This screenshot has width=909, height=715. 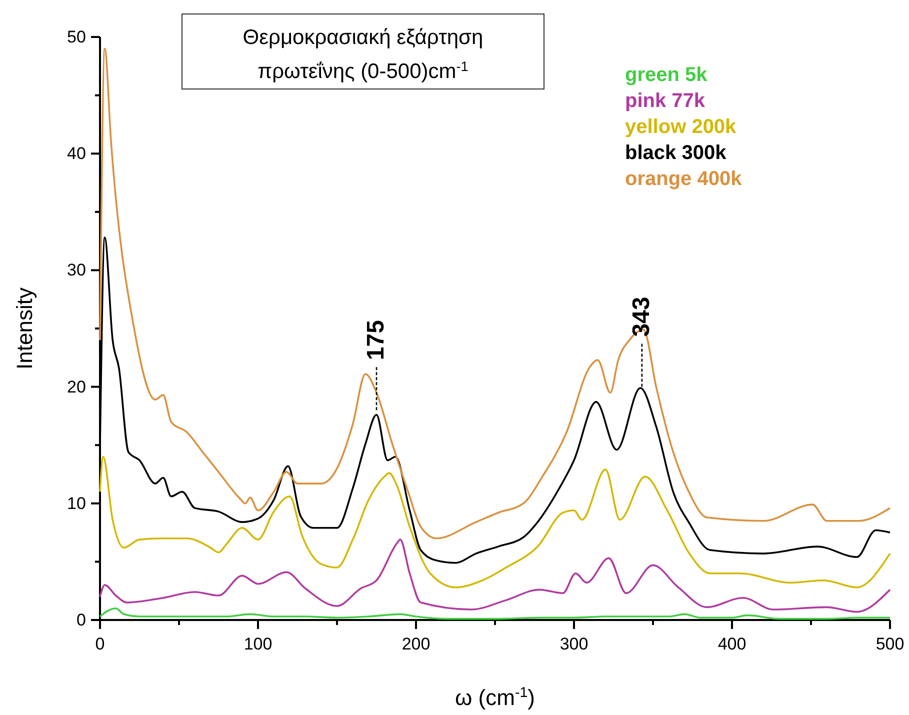 I want to click on annotation: 343, so click(x=641, y=316).